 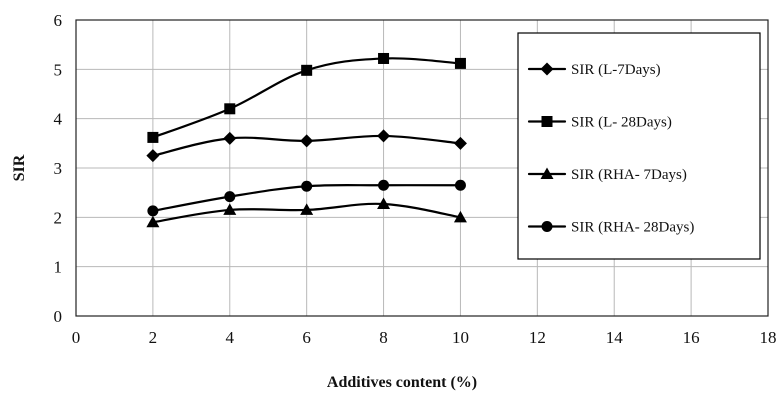 What do you see at coordinates (58, 267) in the screenshot?
I see `y-tick-label-1: 1` at bounding box center [58, 267].